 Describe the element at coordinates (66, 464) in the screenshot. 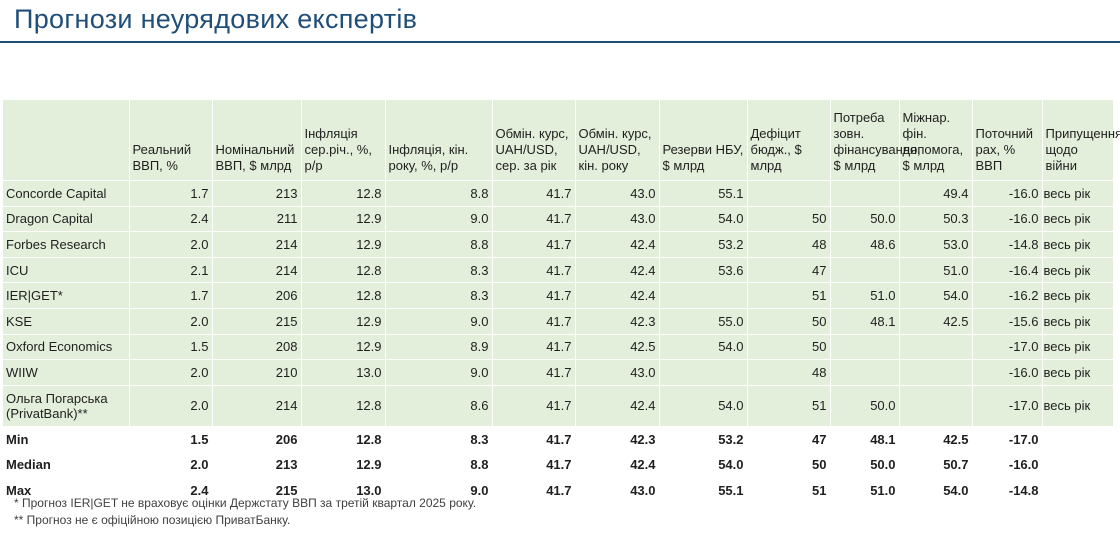

I see `row-label-cell: Median` at that location.